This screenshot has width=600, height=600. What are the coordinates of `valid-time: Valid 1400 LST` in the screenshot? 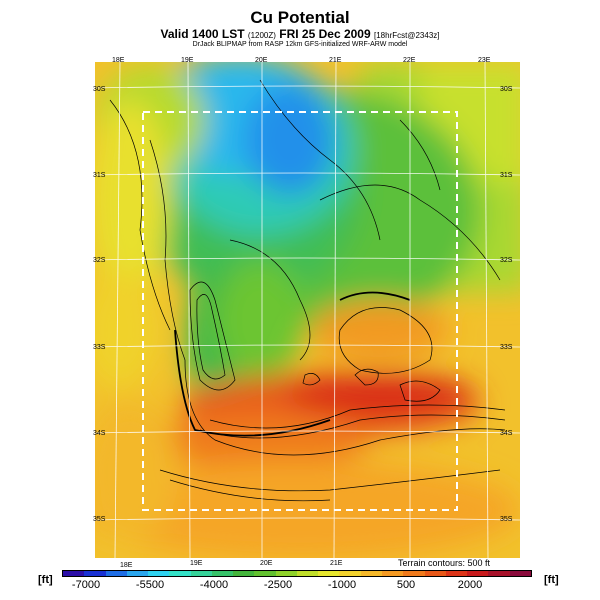 It's located at (202, 34).